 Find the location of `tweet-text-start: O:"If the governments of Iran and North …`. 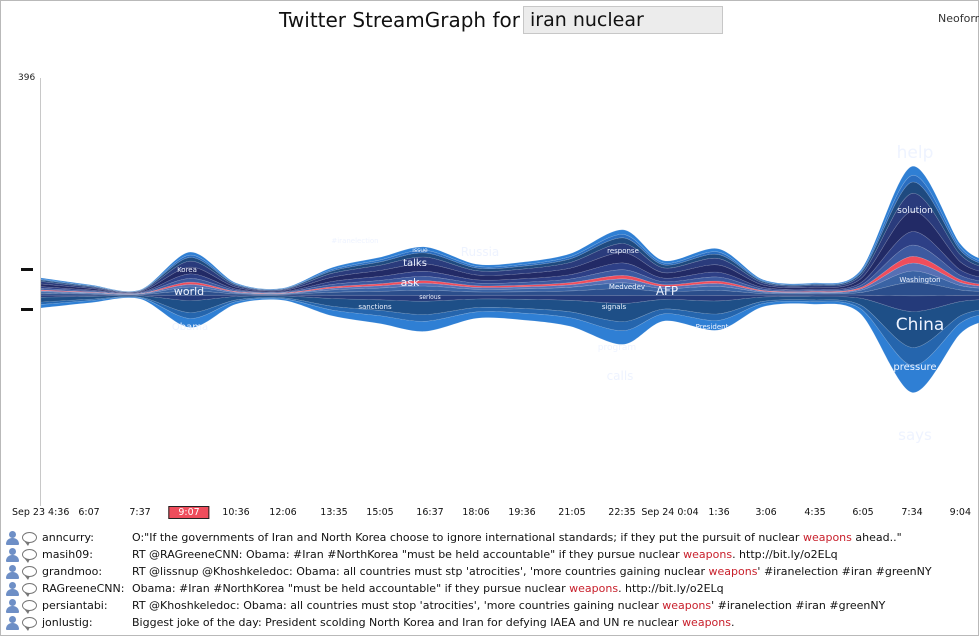

tweet-text-start: O:"If the governments of Iran and North … is located at coordinates (467, 537).